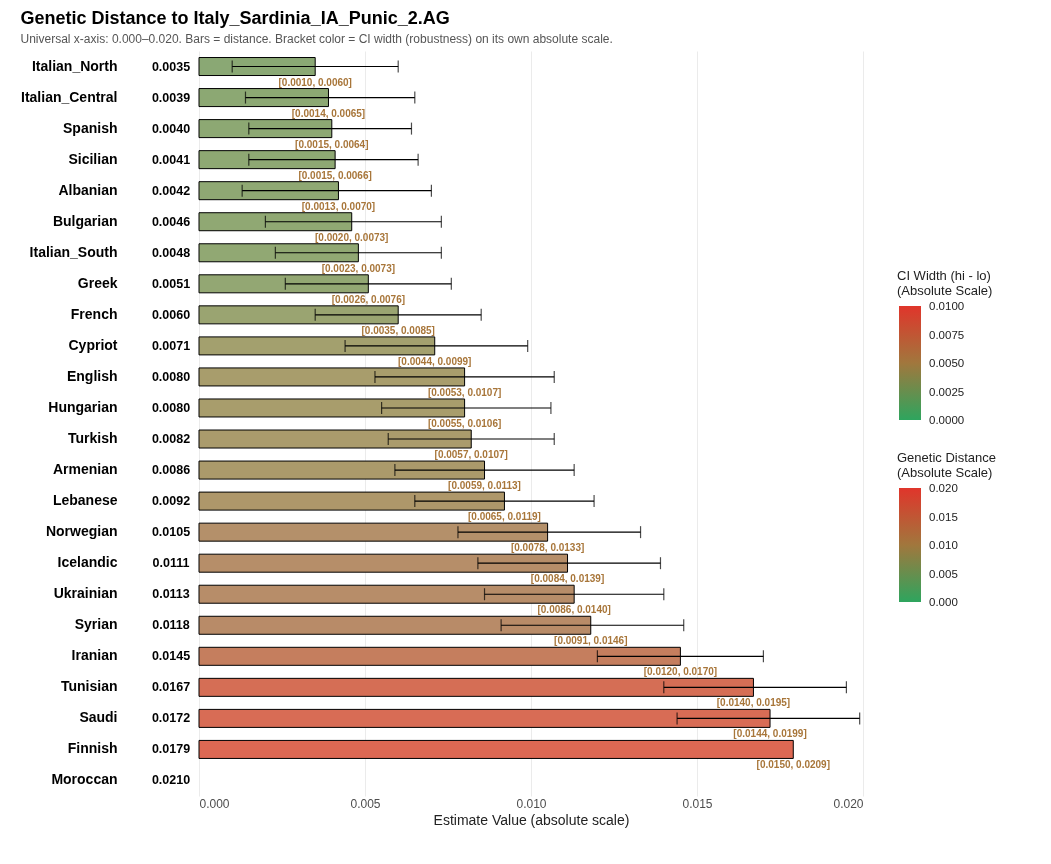 This screenshot has height=864, width=1051. What do you see at coordinates (316, 39) in the screenshot?
I see `chart-subtitle: Universal x-axis: 0.000–0.020. Bars = distance. Bracket color = CI width (robustness) on its own absolute scale.` at bounding box center [316, 39].